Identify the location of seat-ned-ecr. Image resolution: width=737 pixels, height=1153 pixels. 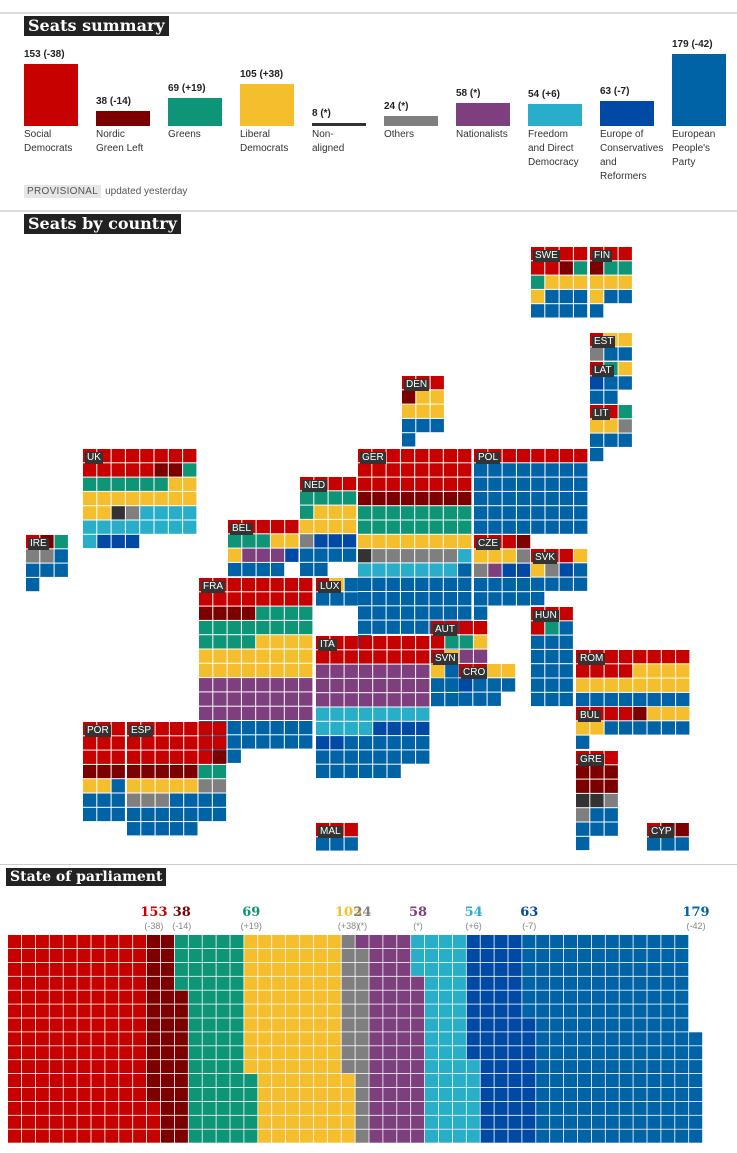
(335, 541).